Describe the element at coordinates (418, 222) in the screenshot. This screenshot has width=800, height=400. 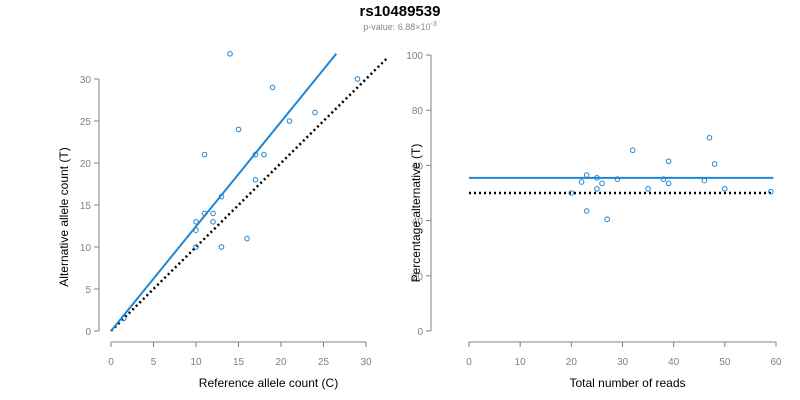
I see `right-y-tick-label: 40` at that location.